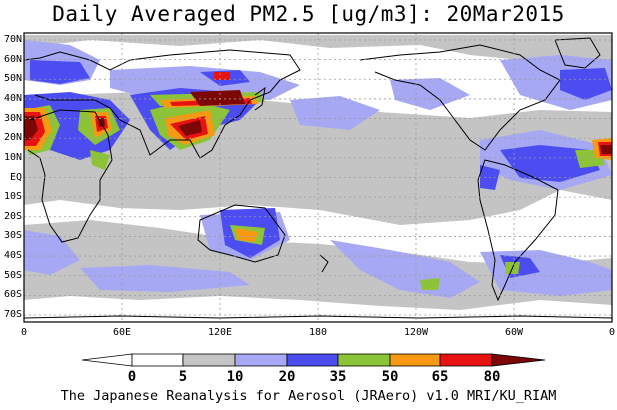 The width and height of the screenshot is (617, 410). Describe the element at coordinates (183, 377) in the screenshot. I see `colorbar-tick-label: 5` at that location.